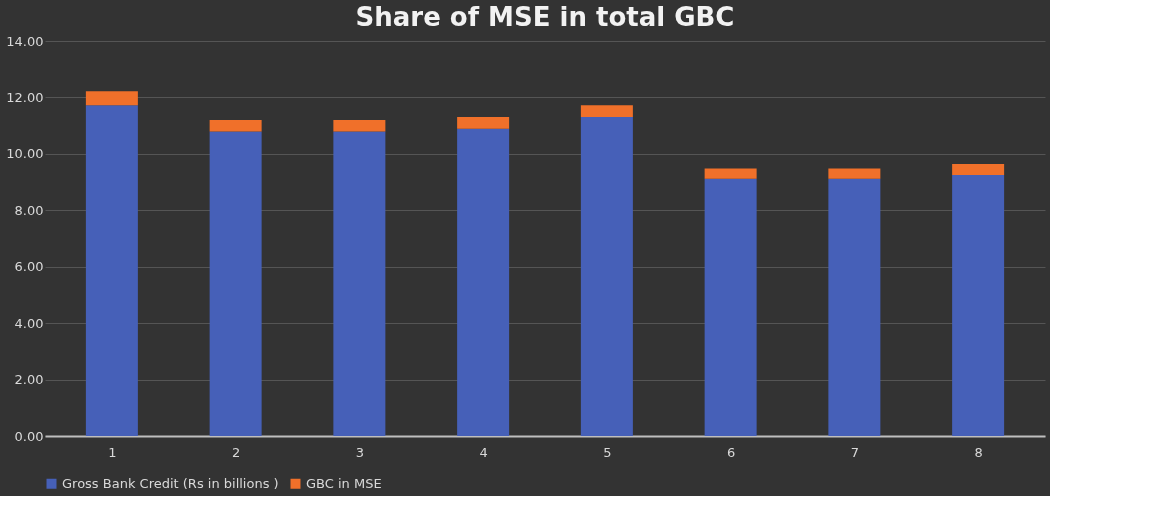  I want to click on x-tick-label: 5, so click(607, 452).